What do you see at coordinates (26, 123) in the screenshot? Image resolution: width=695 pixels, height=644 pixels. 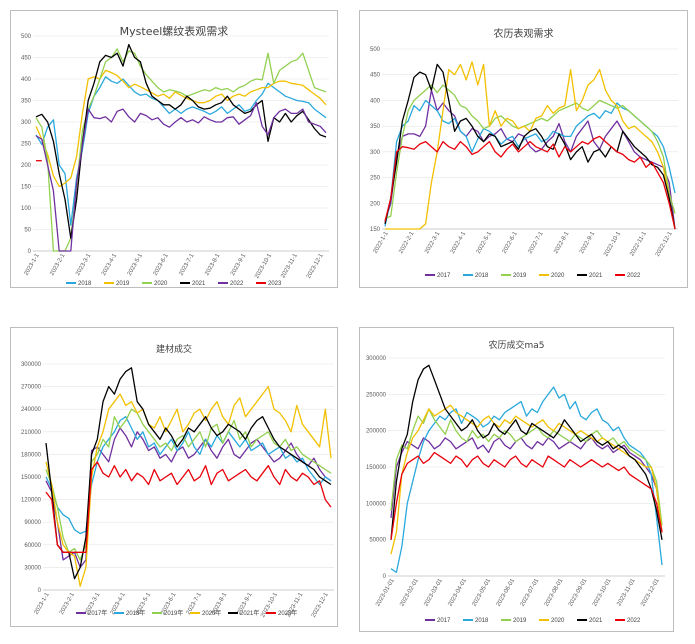 I see `y-tick-label: 300` at bounding box center [26, 123].